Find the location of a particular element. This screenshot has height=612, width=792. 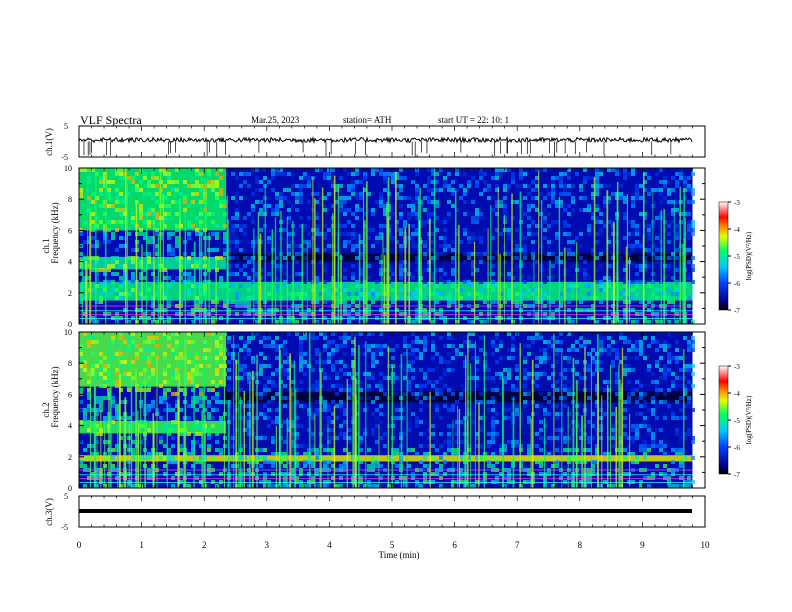

ch1-colorbar-gradient is located at coordinates (723, 256).